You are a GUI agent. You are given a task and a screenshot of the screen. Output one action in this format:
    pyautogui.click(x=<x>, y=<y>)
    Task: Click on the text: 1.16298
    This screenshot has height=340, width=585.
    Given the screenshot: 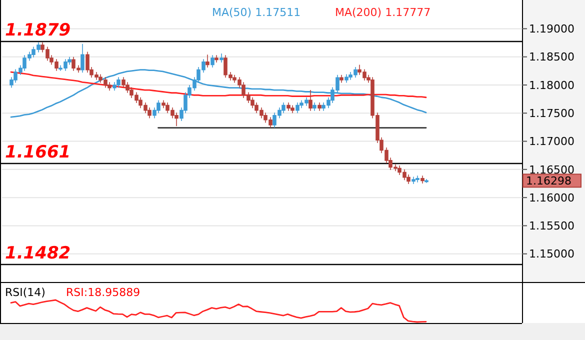 What is the action you would take?
    pyautogui.click(x=549, y=181)
    